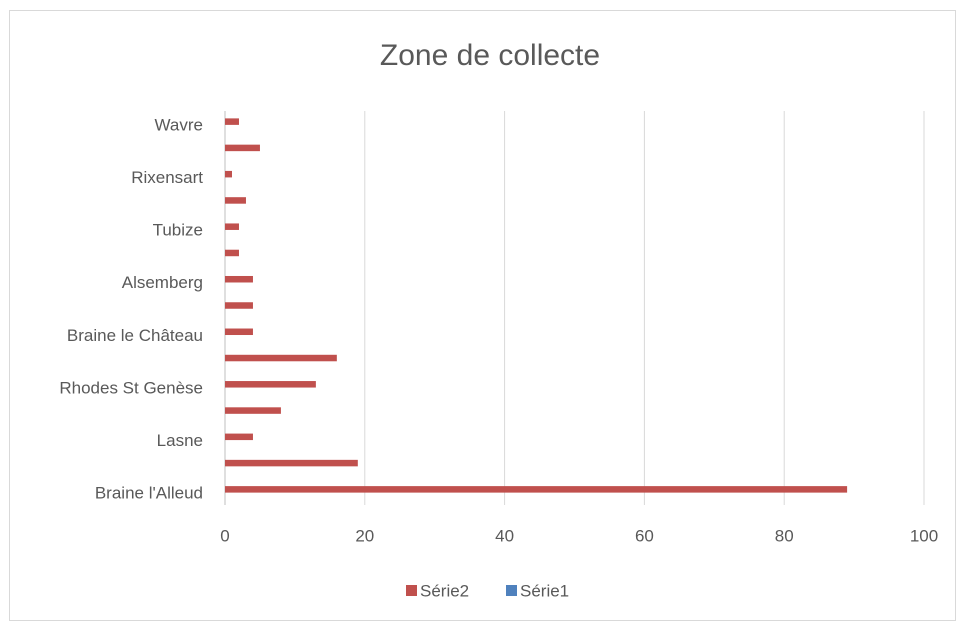  What do you see at coordinates (179, 125) in the screenshot?
I see `y-tick-label: Wavre` at bounding box center [179, 125].